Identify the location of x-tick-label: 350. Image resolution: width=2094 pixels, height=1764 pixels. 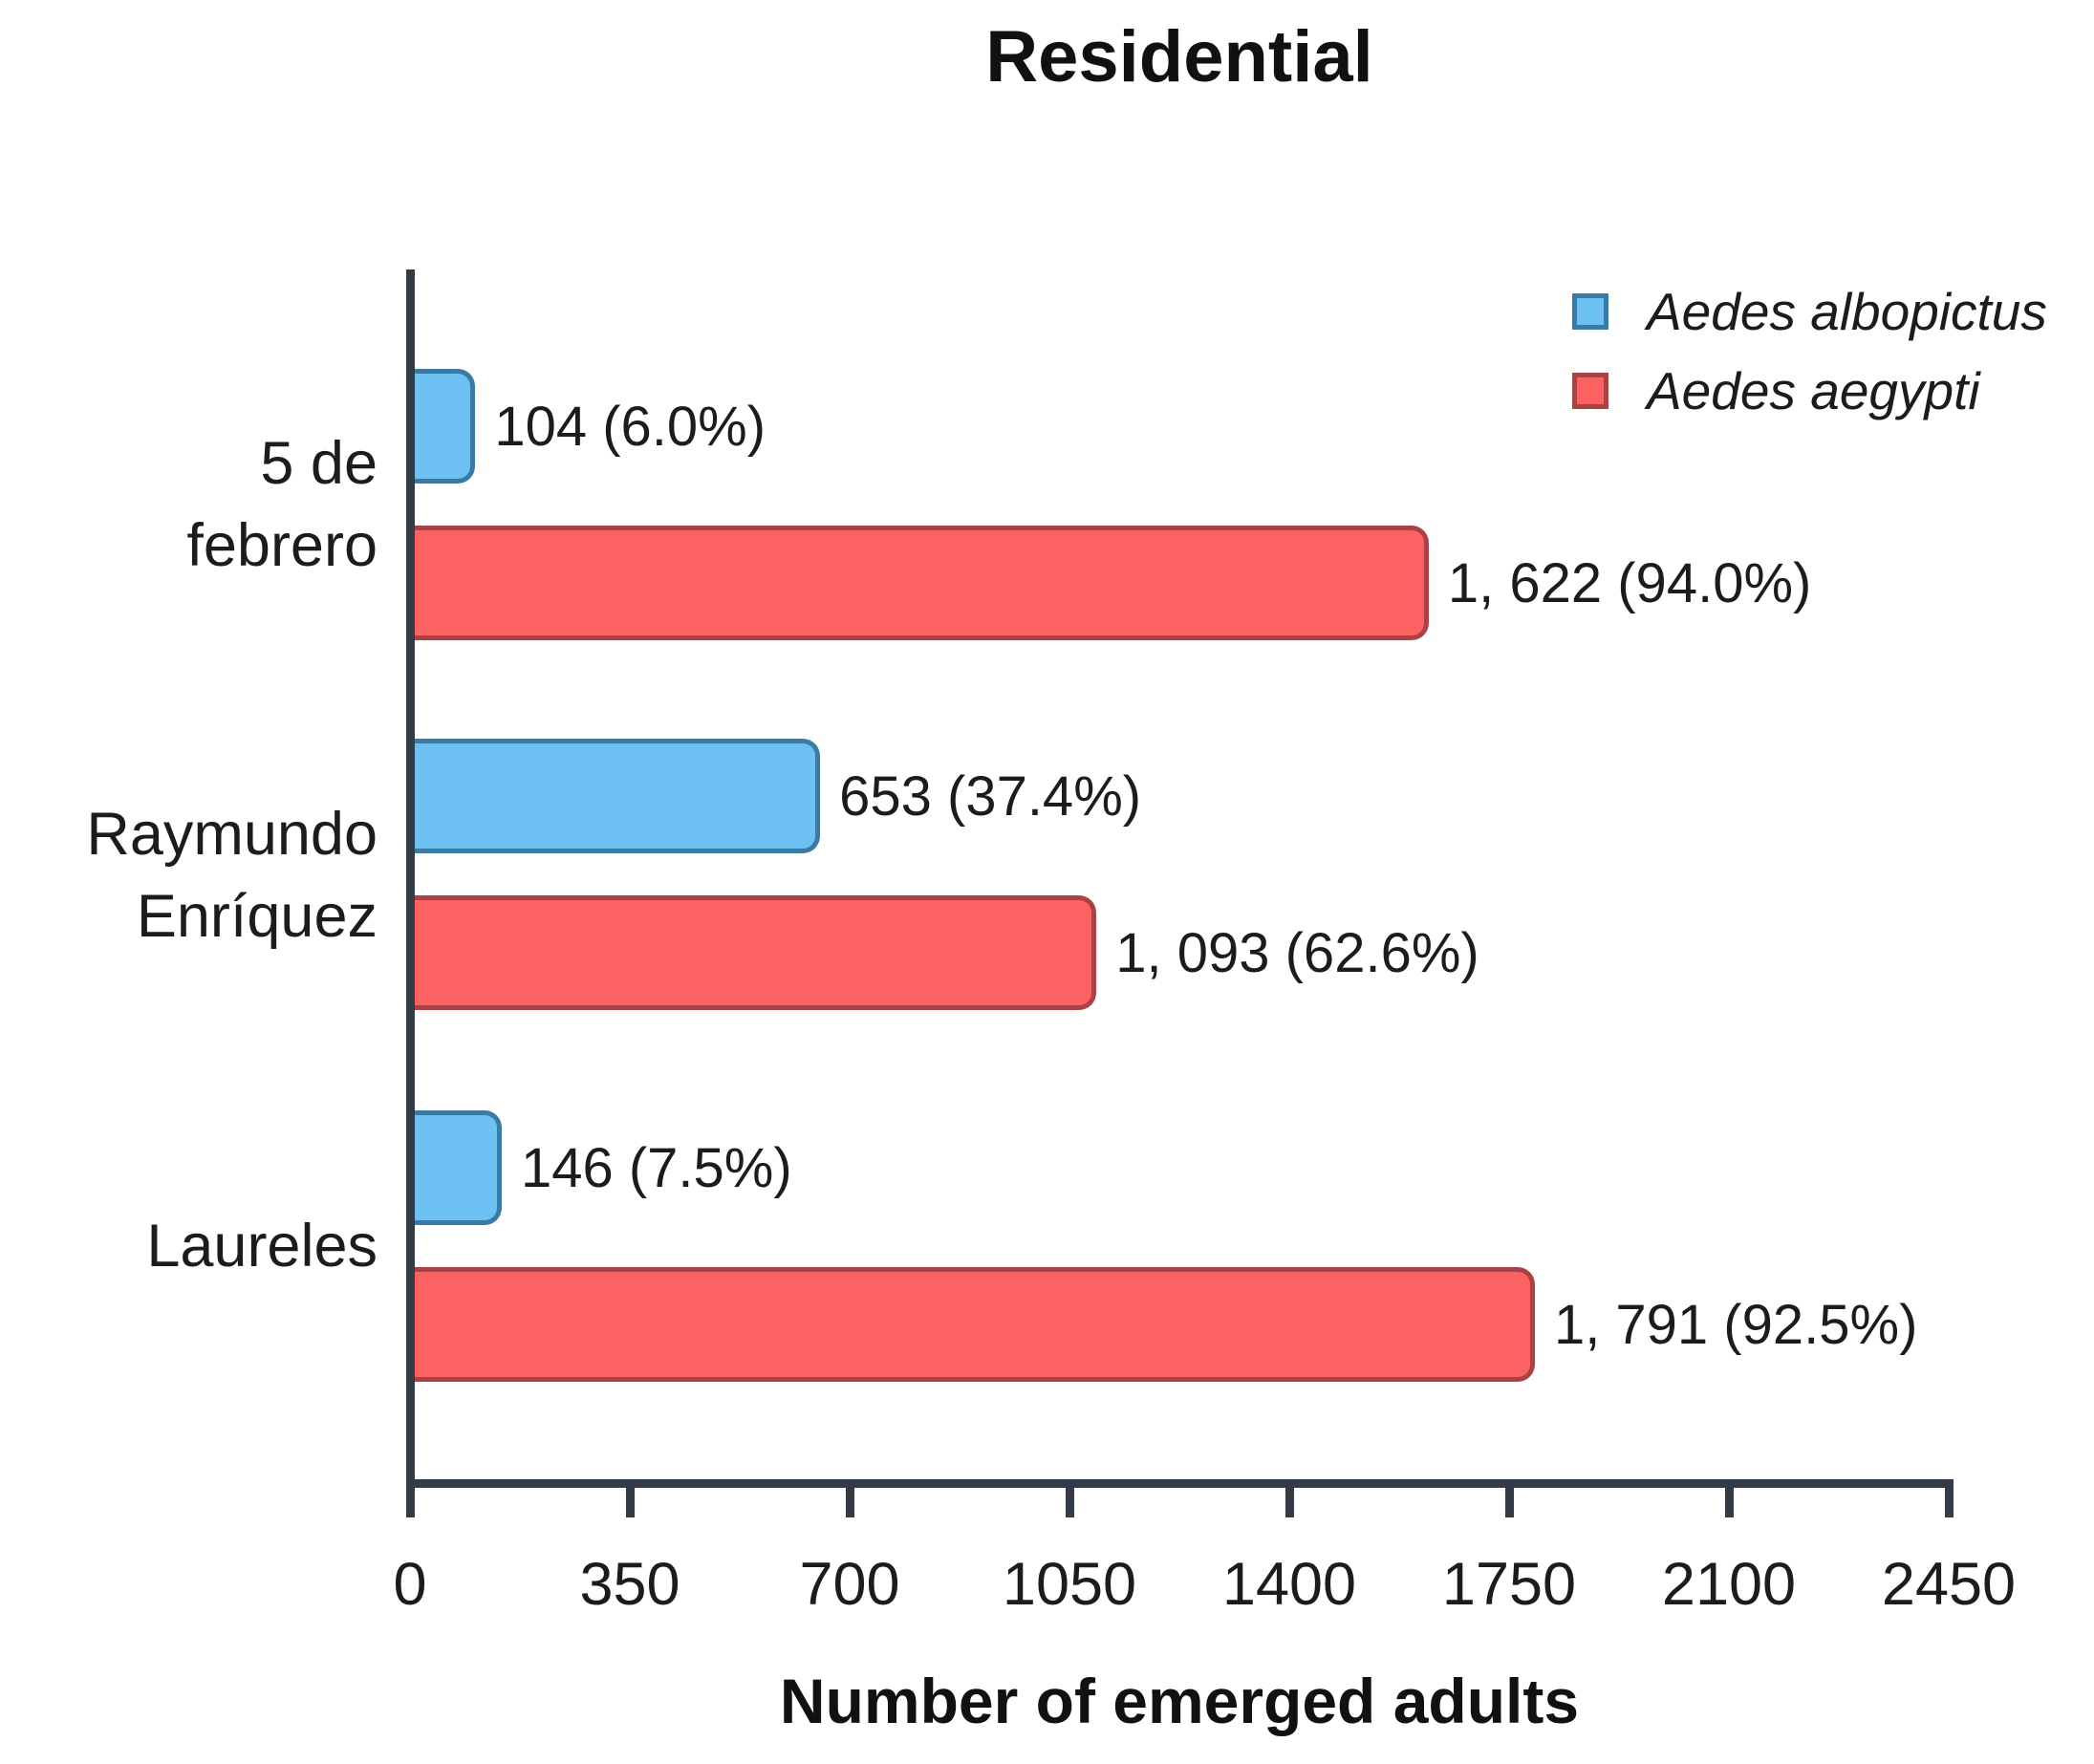
(630, 1585).